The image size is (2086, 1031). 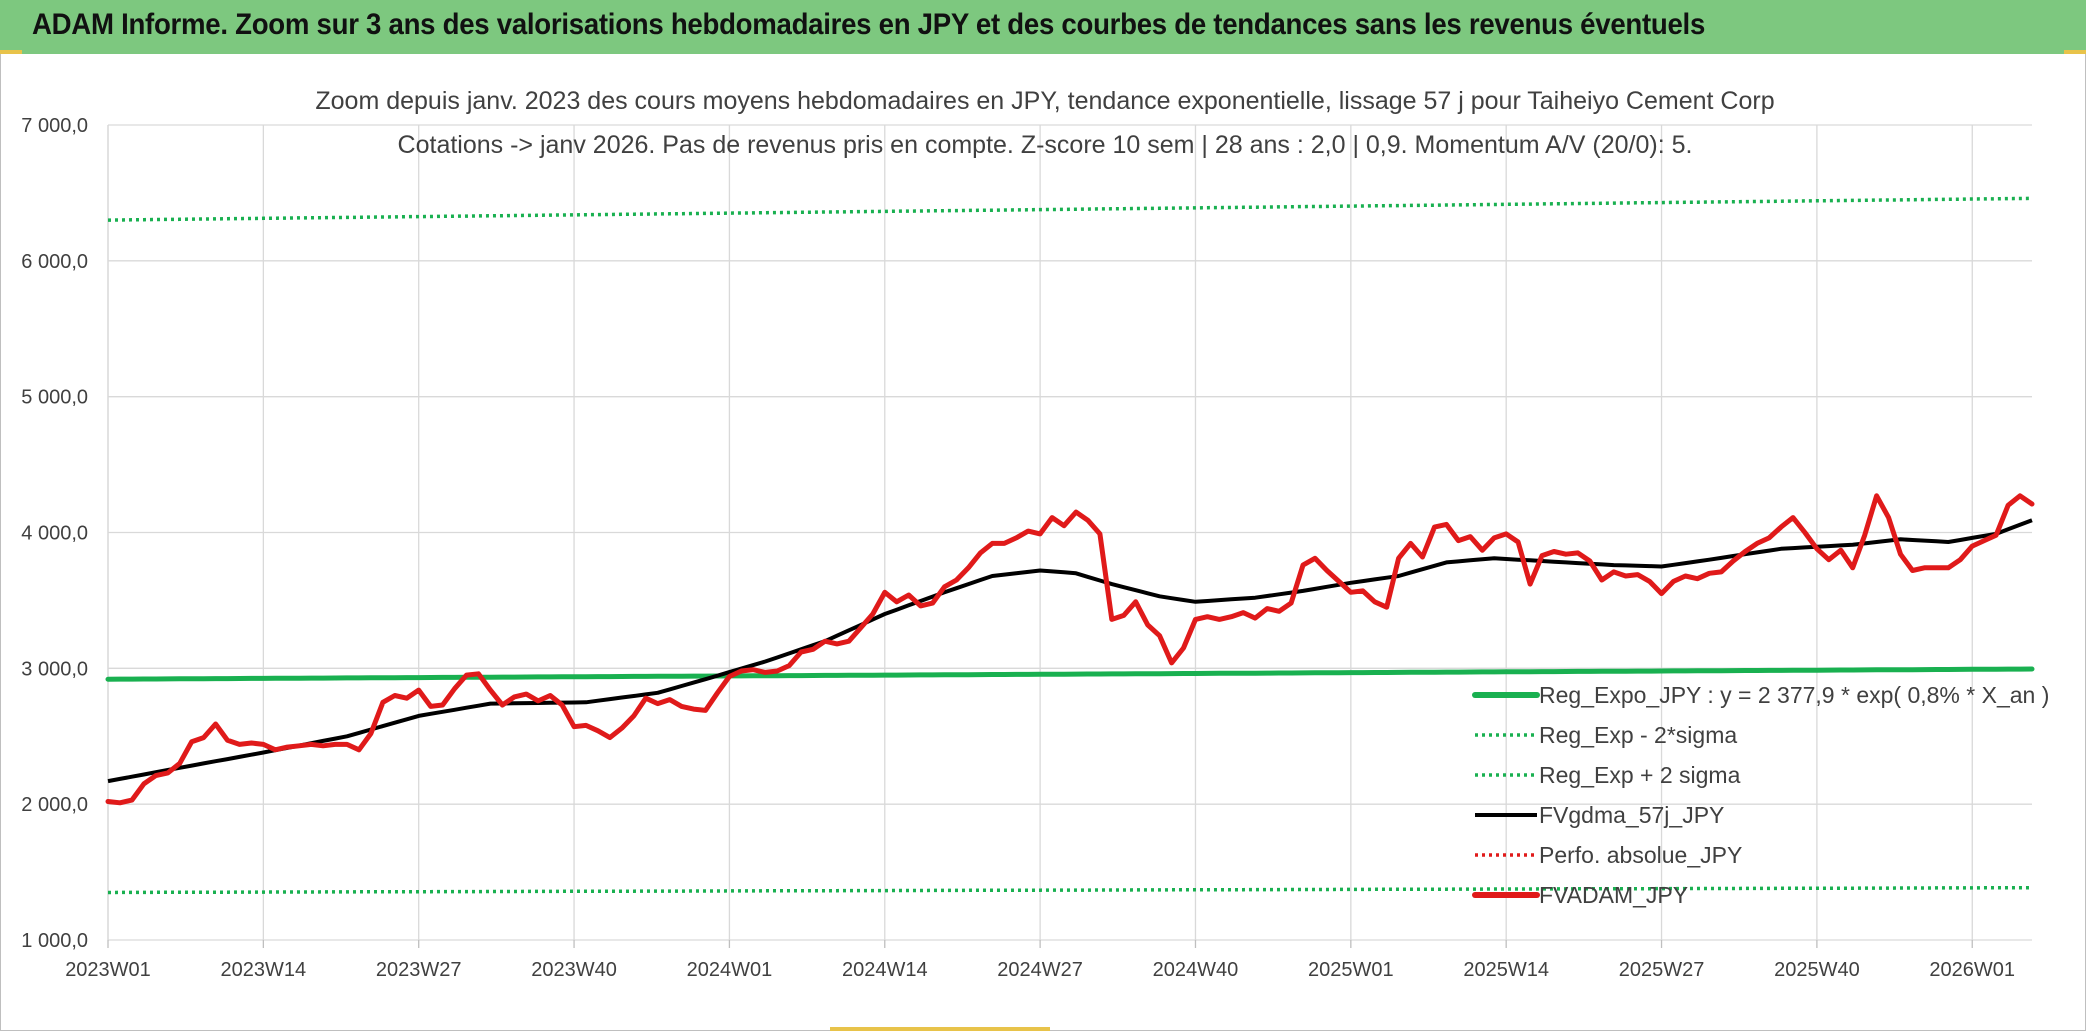 I want to click on x-tick-label: 2024W40, so click(x=1196, y=970).